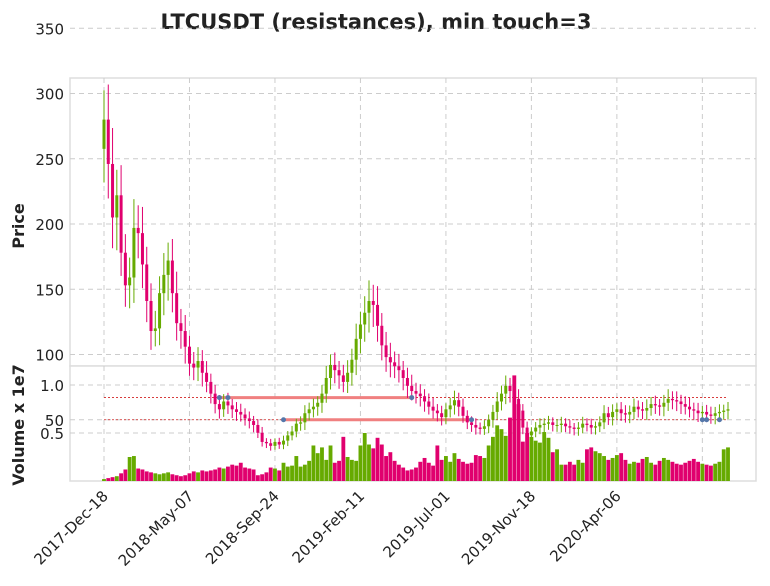  Describe the element at coordinates (49, 356) in the screenshot. I see `price-tick-label: 100` at that location.